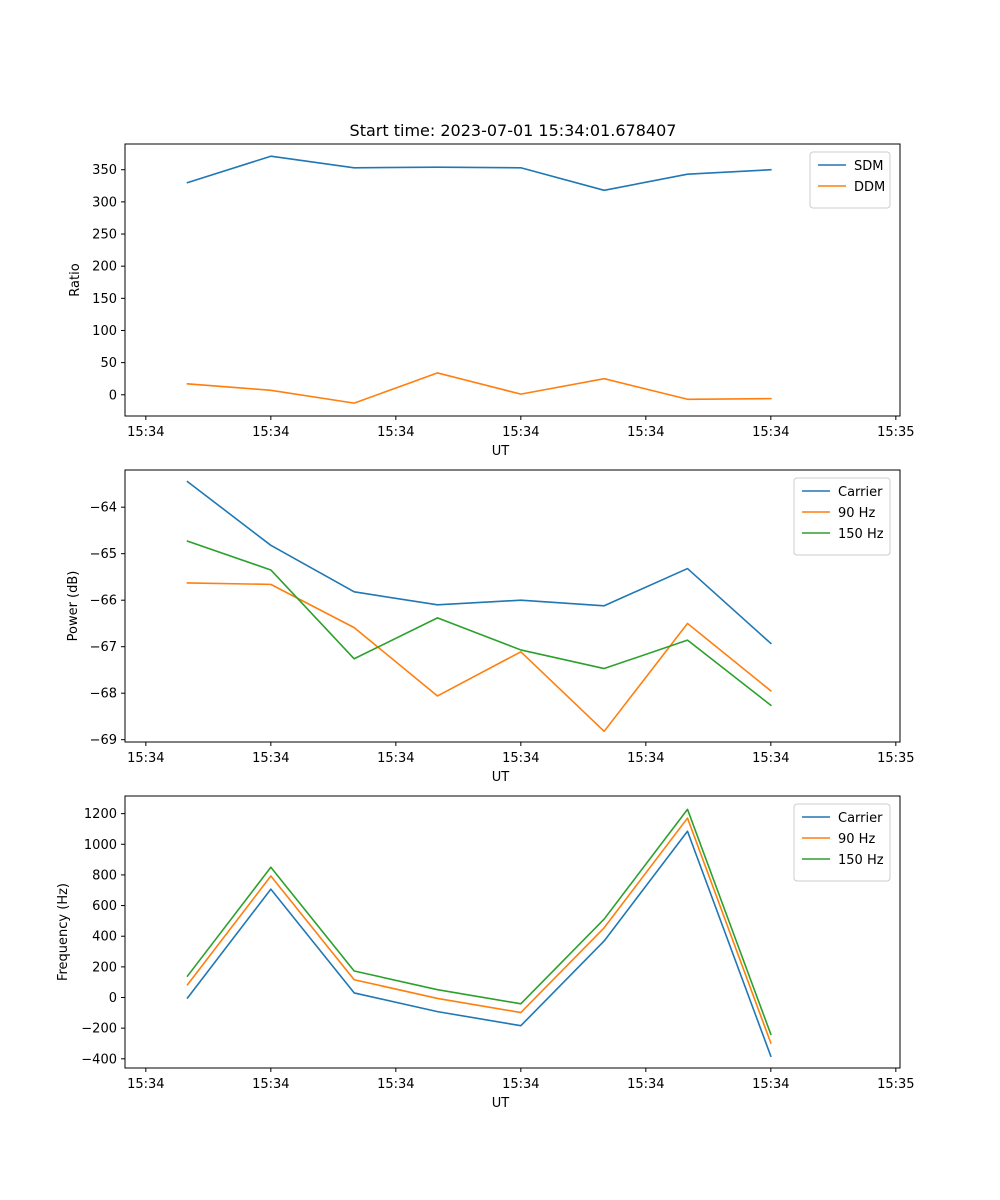 The height and width of the screenshot is (1200, 1000). Describe the element at coordinates (103, 694) in the screenshot. I see `y-tick-label: −68` at that location.